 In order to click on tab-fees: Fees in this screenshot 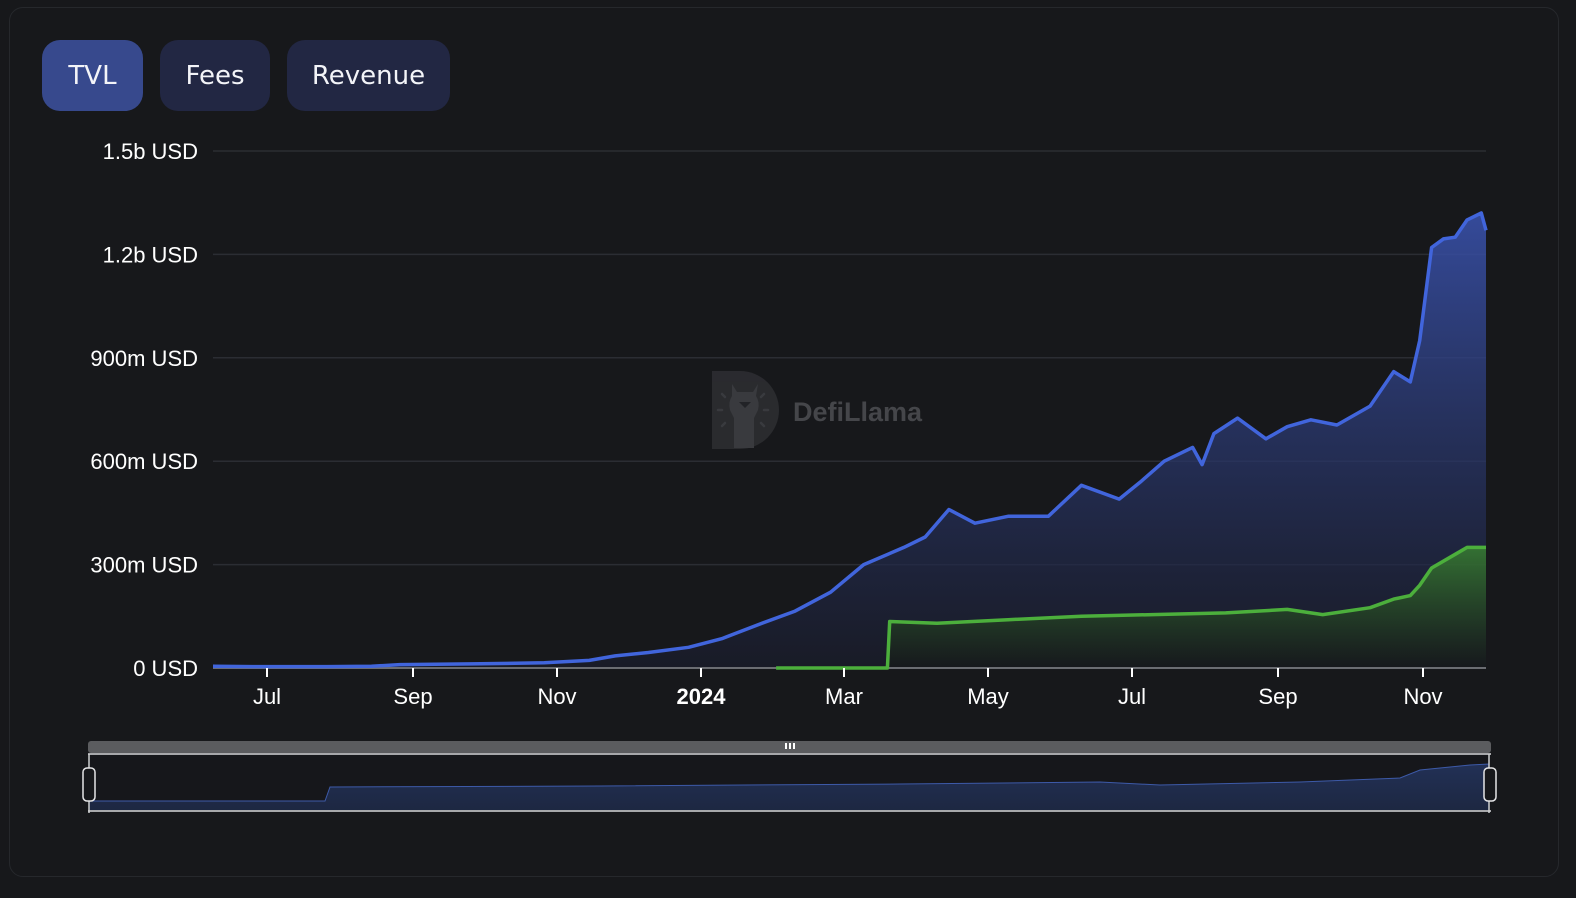, I will do `click(215, 75)`.